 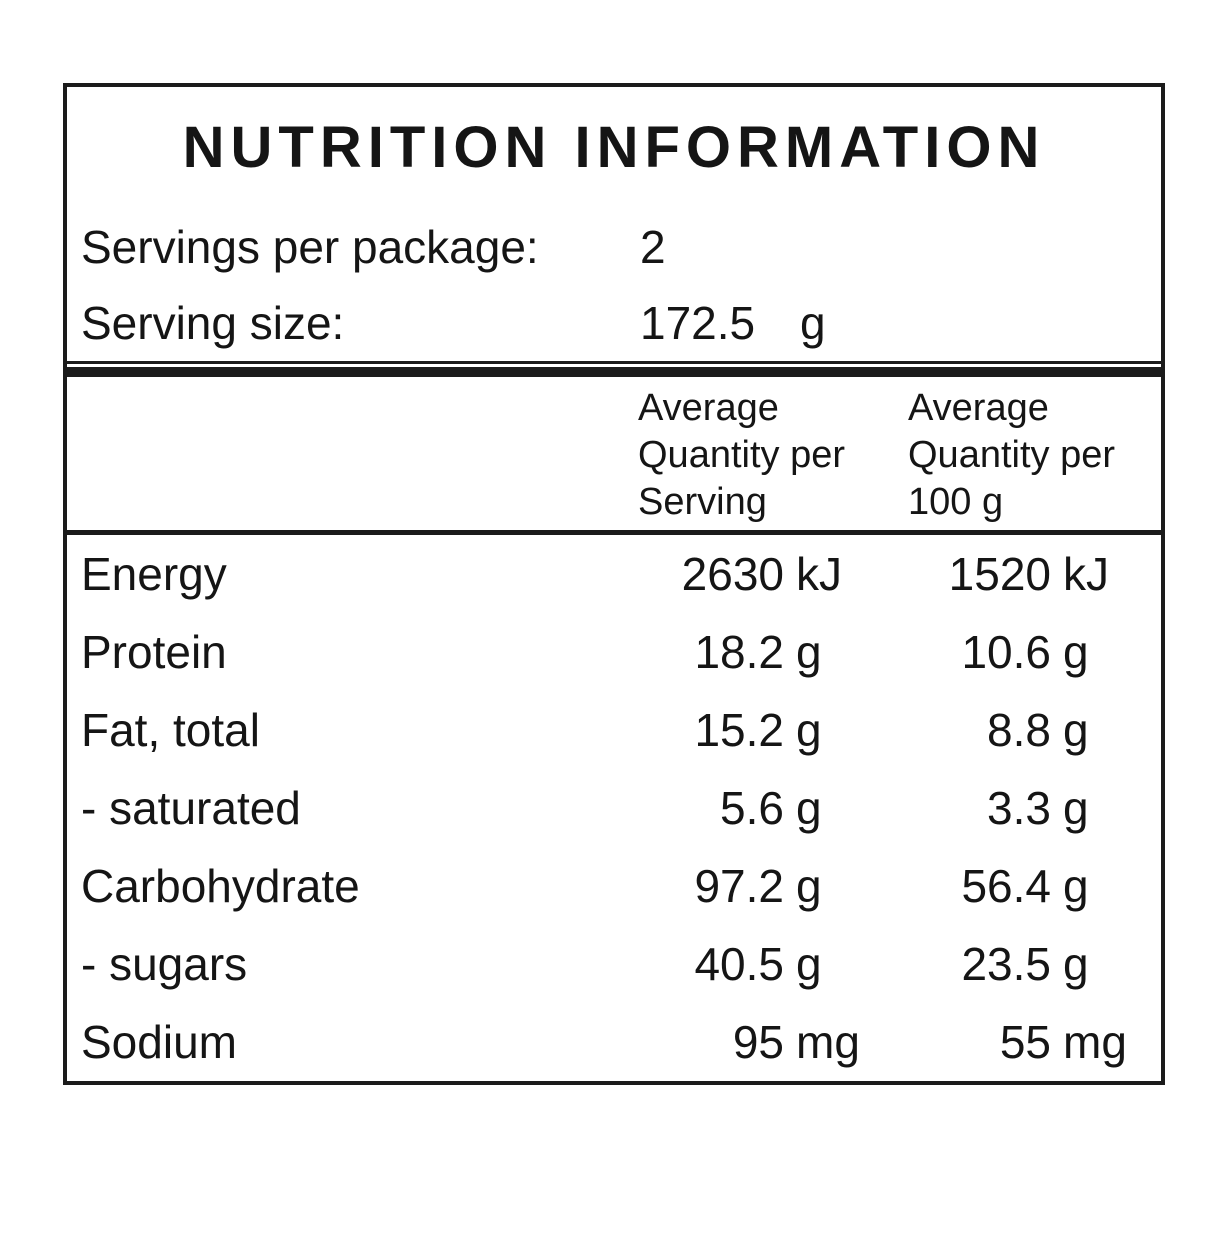 I want to click on per-serving-cell: 95 mg, so click(x=759, y=1042).